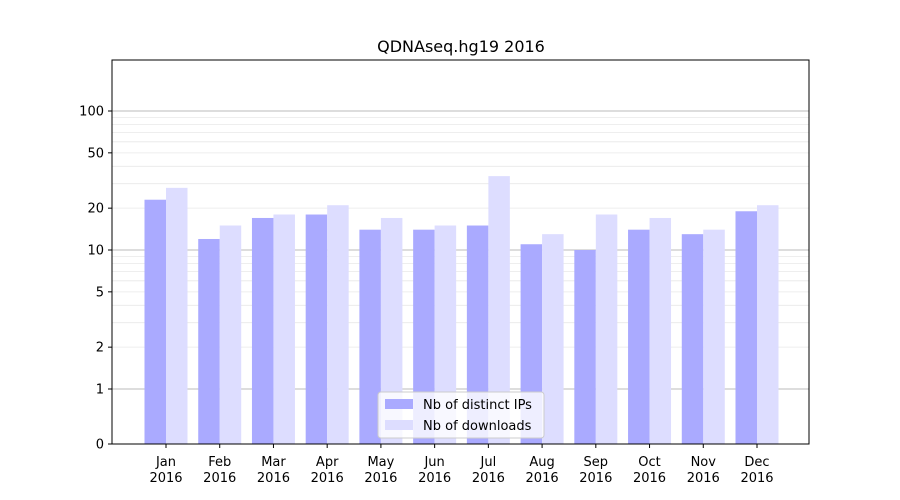 The image size is (900, 500). What do you see at coordinates (100, 292) in the screenshot?
I see `y-tick-label: 5` at bounding box center [100, 292].